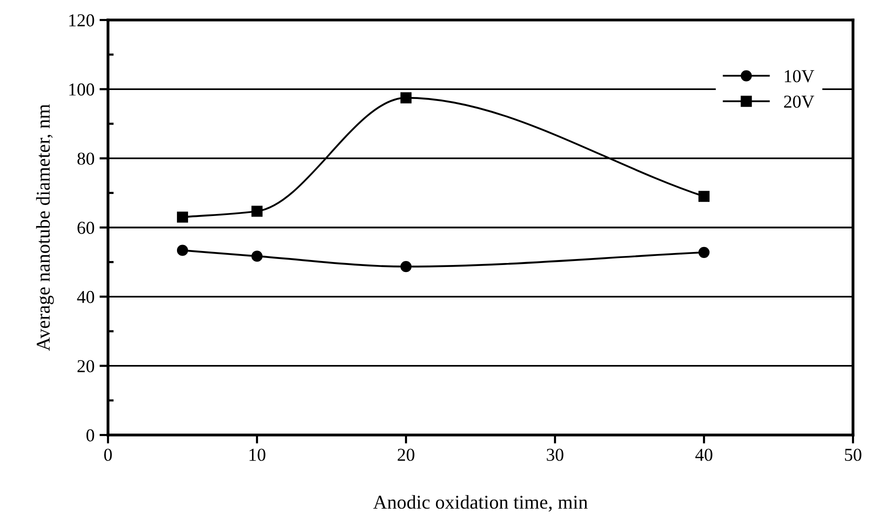 Image resolution: width=870 pixels, height=532 pixels. What do you see at coordinates (86, 366) in the screenshot?
I see `y-tick-label: 20` at bounding box center [86, 366].